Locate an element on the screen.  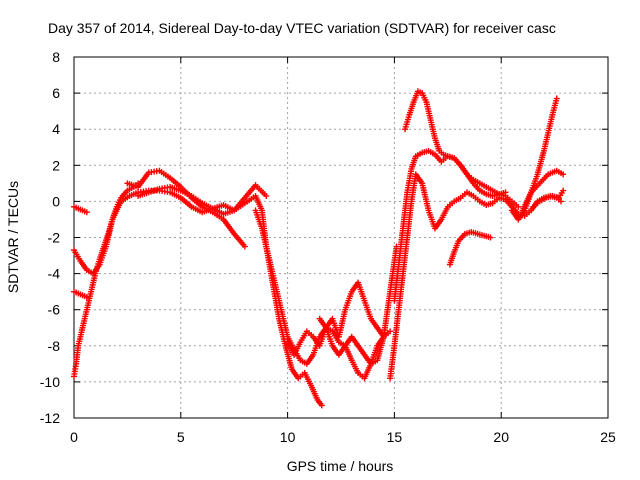
x-tick-label: 25 is located at coordinates (608, 437).